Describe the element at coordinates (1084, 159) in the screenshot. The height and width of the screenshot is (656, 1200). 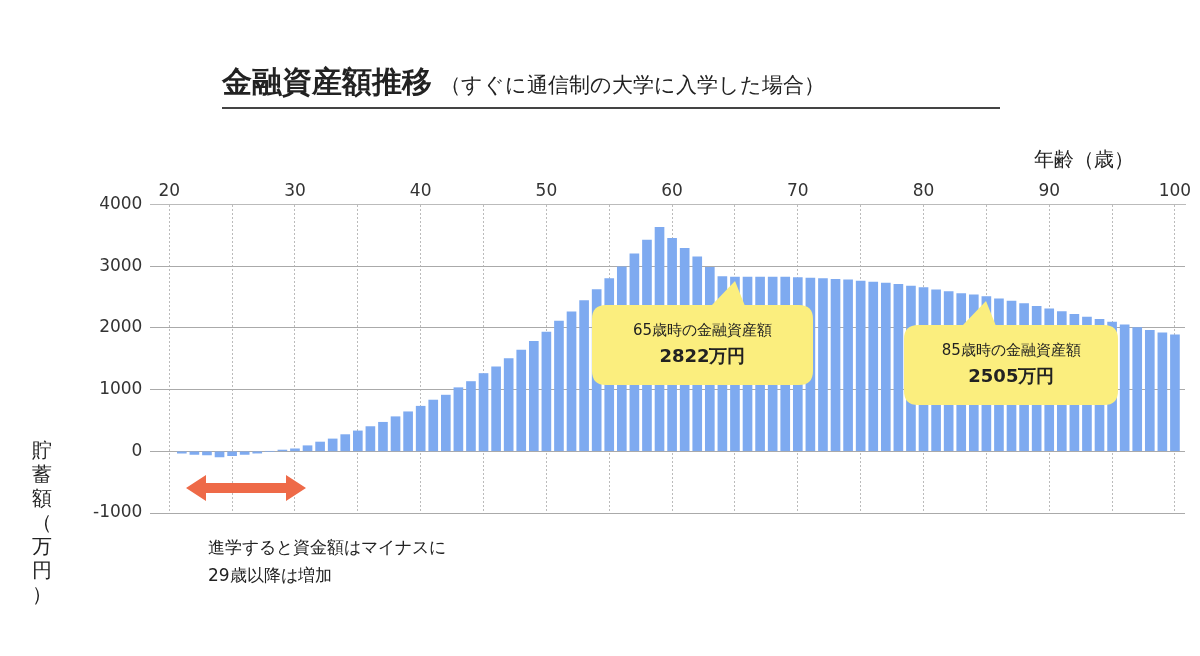
I see `x-axis-title: 年齢（歳）` at that location.